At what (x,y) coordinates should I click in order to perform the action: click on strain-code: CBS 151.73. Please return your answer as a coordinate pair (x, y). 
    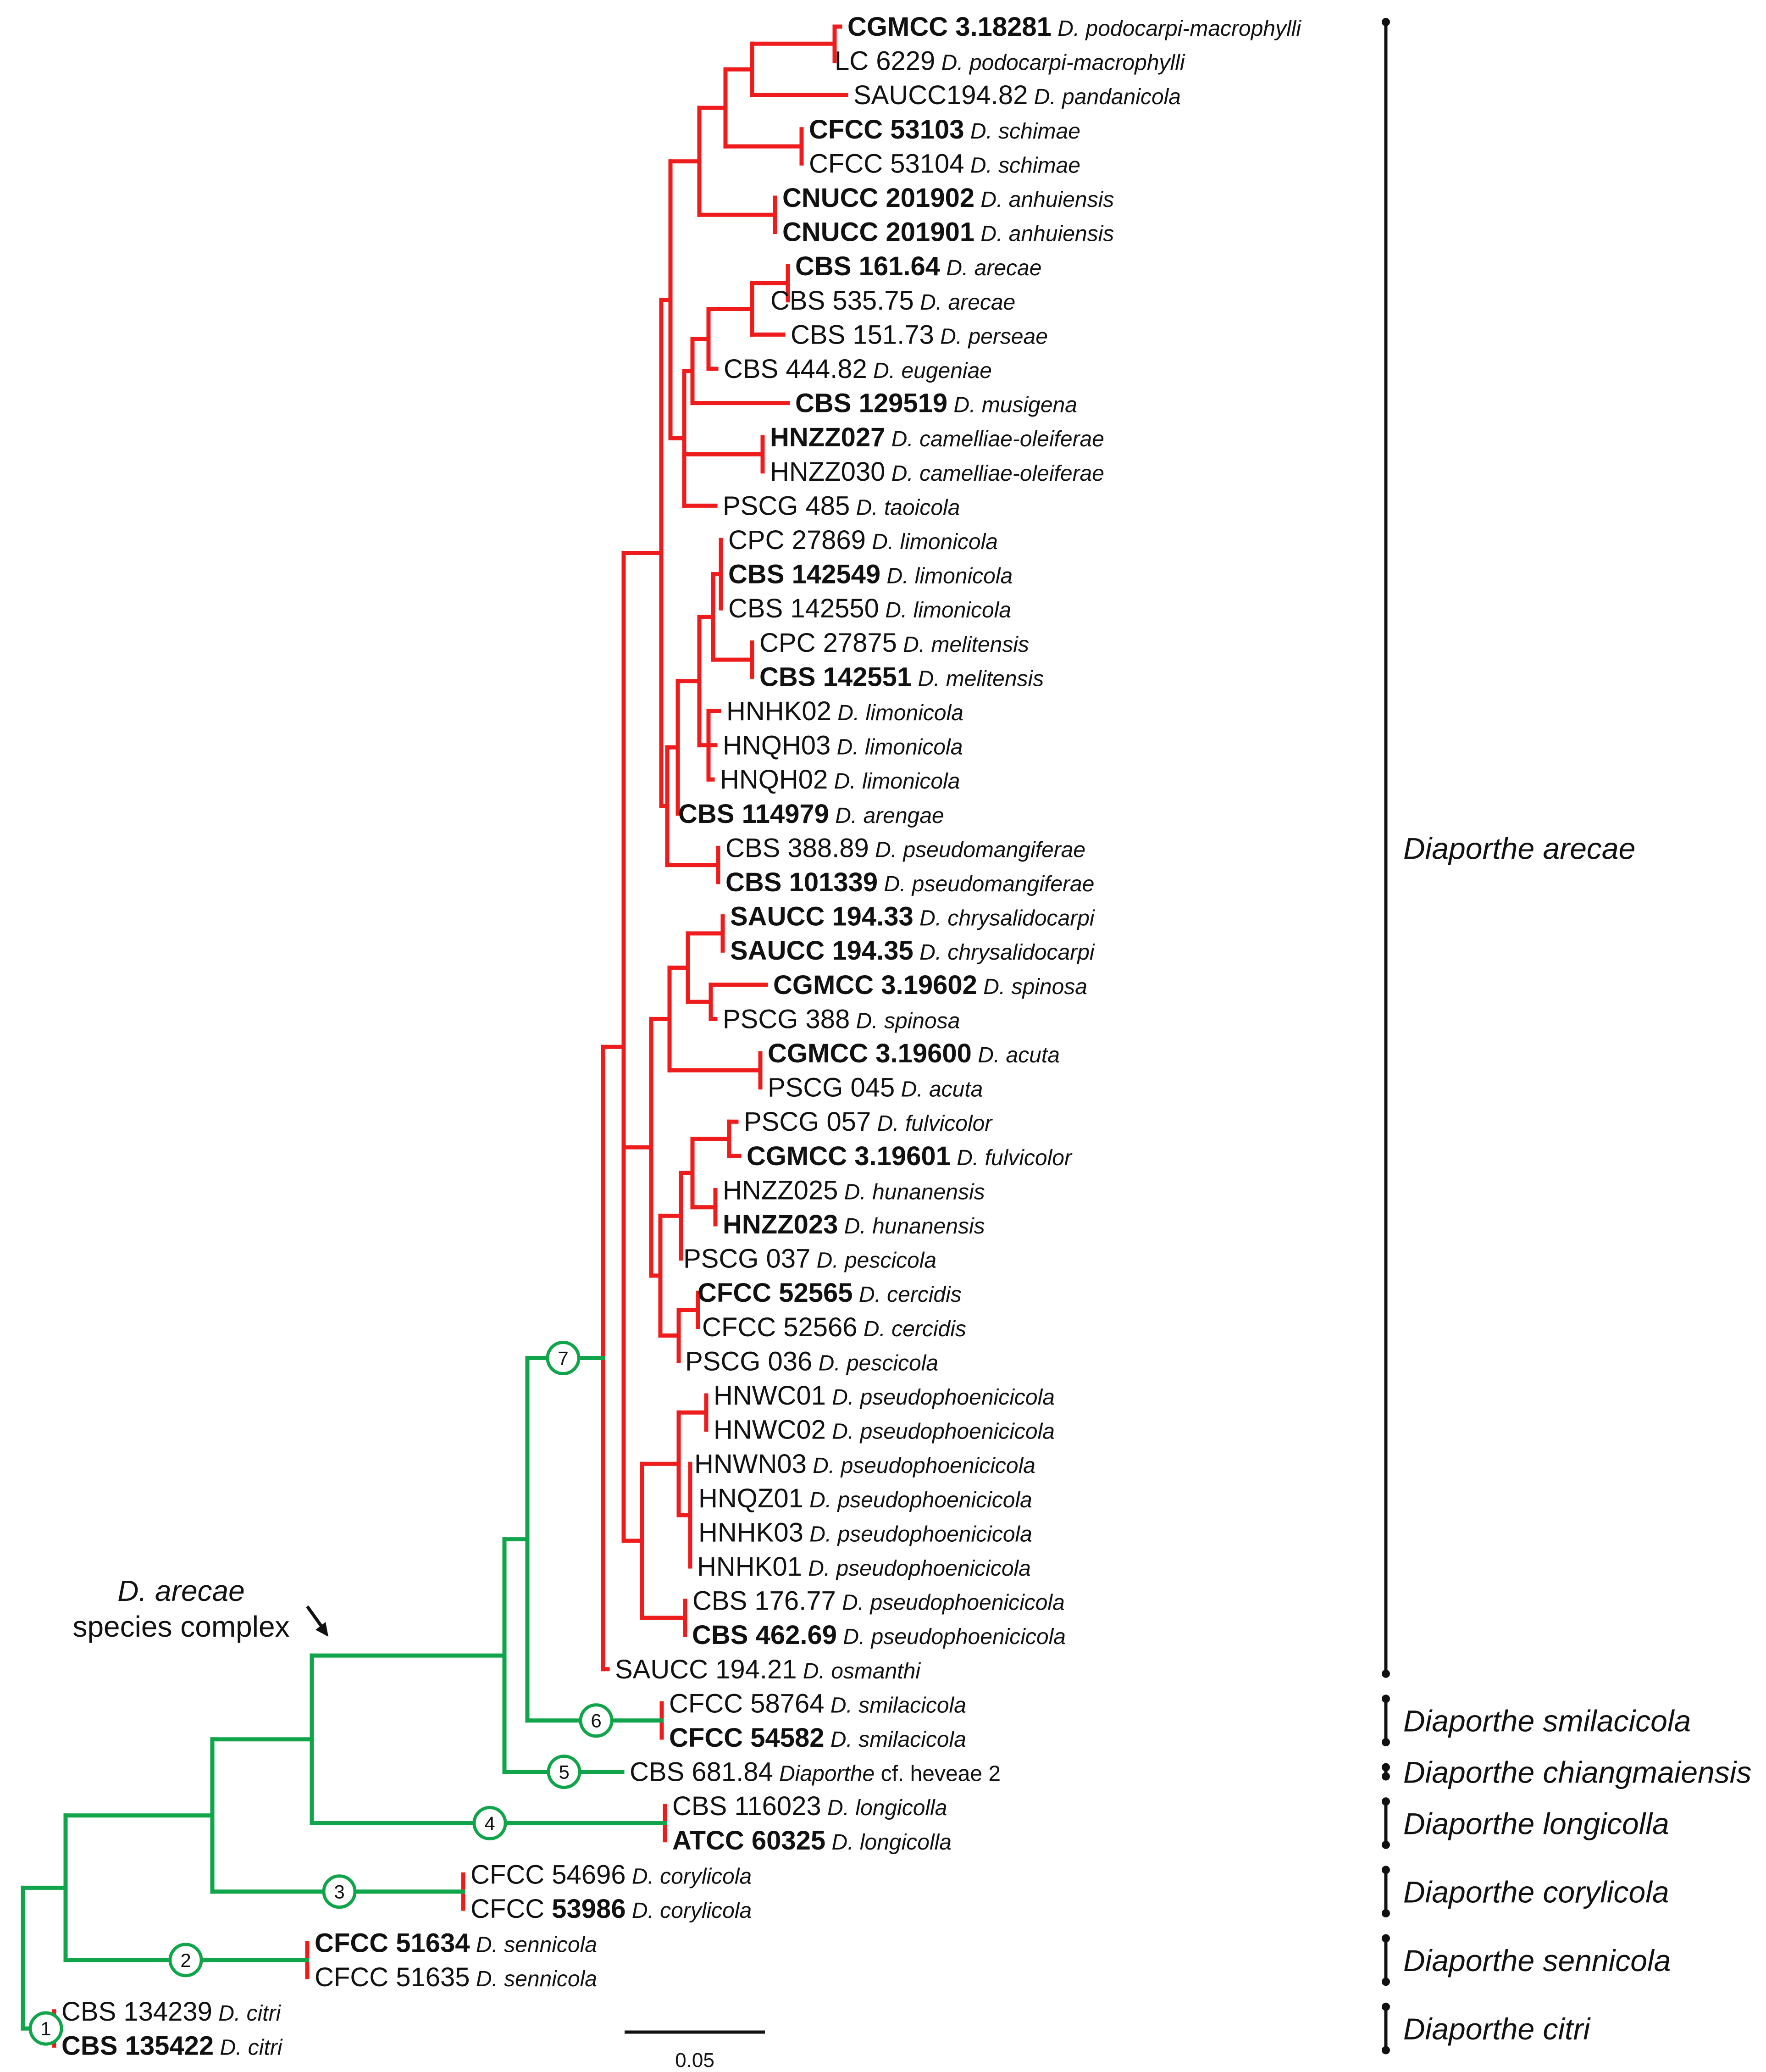
    Looking at the image, I should click on (862, 335).